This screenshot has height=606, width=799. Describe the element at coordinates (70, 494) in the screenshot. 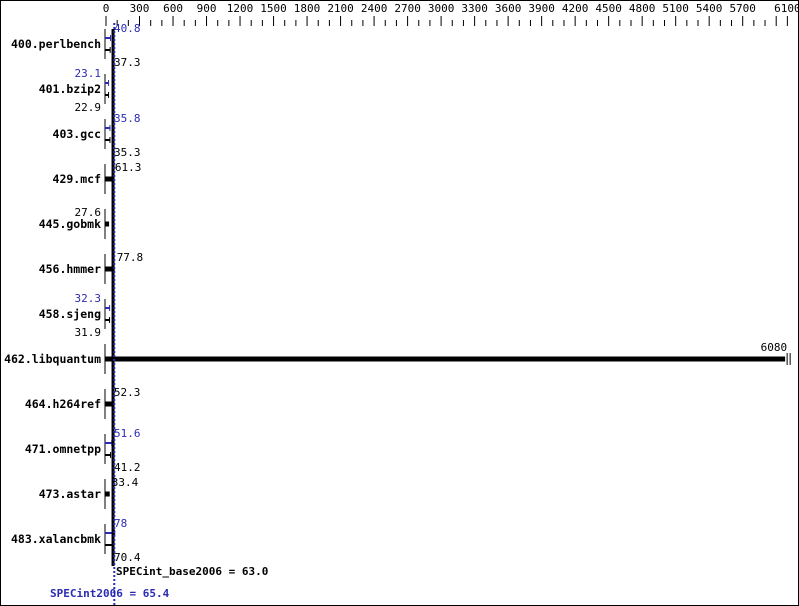

I see `benchmark-label: 473.astar` at that location.